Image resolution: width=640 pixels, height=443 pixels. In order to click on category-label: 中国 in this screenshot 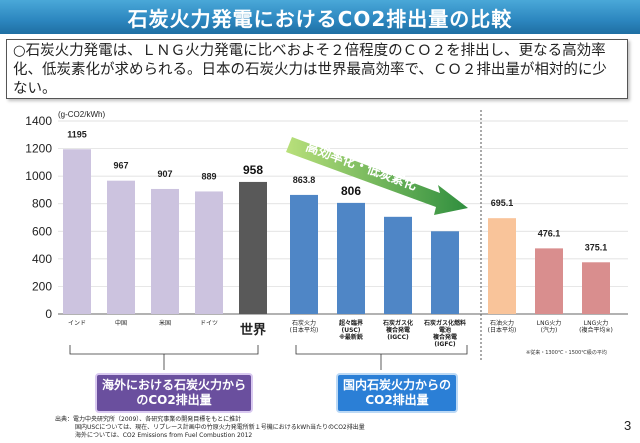, I will do `click(121, 323)`.